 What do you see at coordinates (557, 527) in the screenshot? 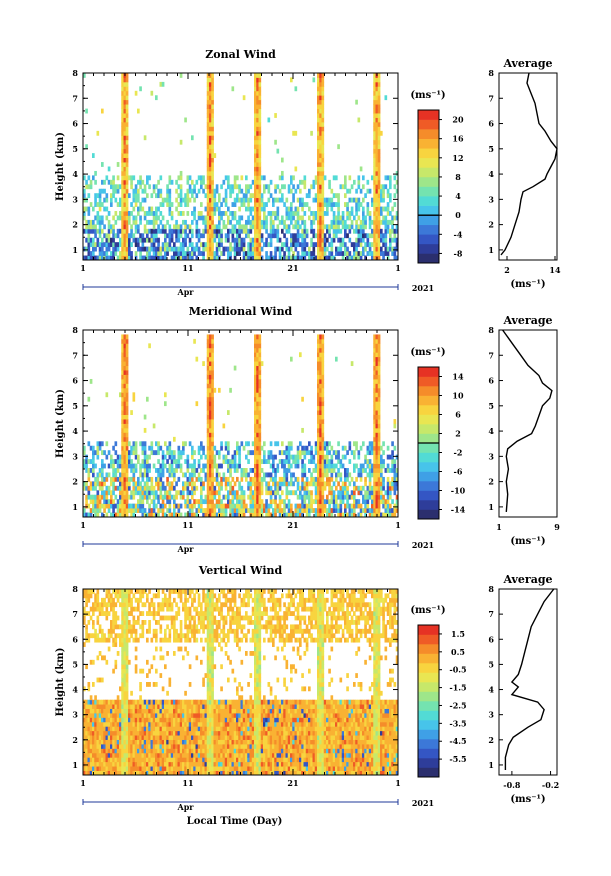
I see `average-x-tick-label: 9` at bounding box center [557, 527].